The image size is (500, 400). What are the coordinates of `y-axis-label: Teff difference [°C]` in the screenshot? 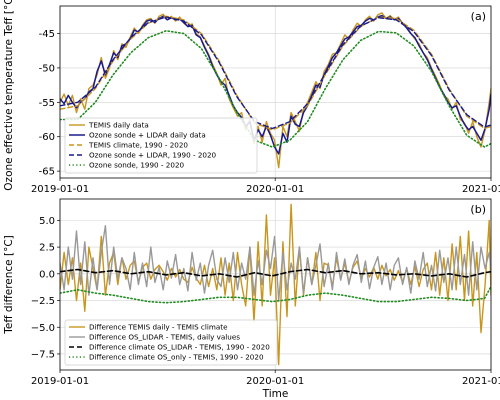 It's located at (9, 284).